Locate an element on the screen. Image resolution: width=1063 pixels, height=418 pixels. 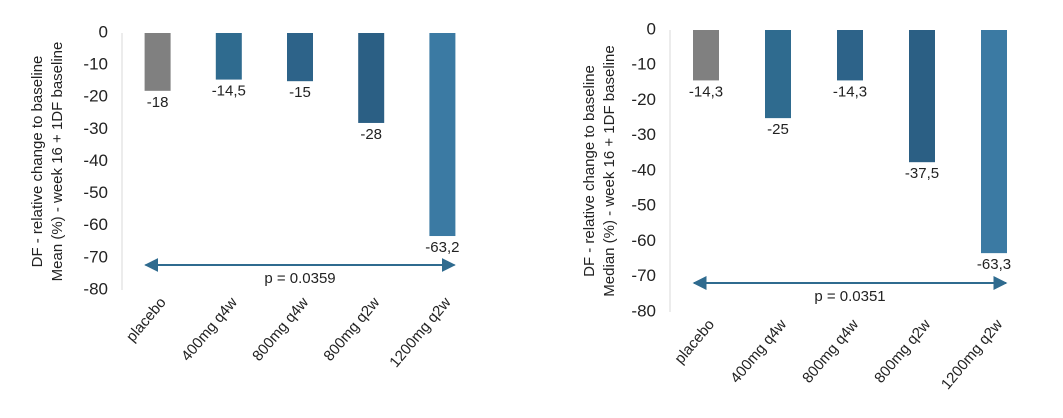
annotation: p = 0.0351 is located at coordinates (849, 296).